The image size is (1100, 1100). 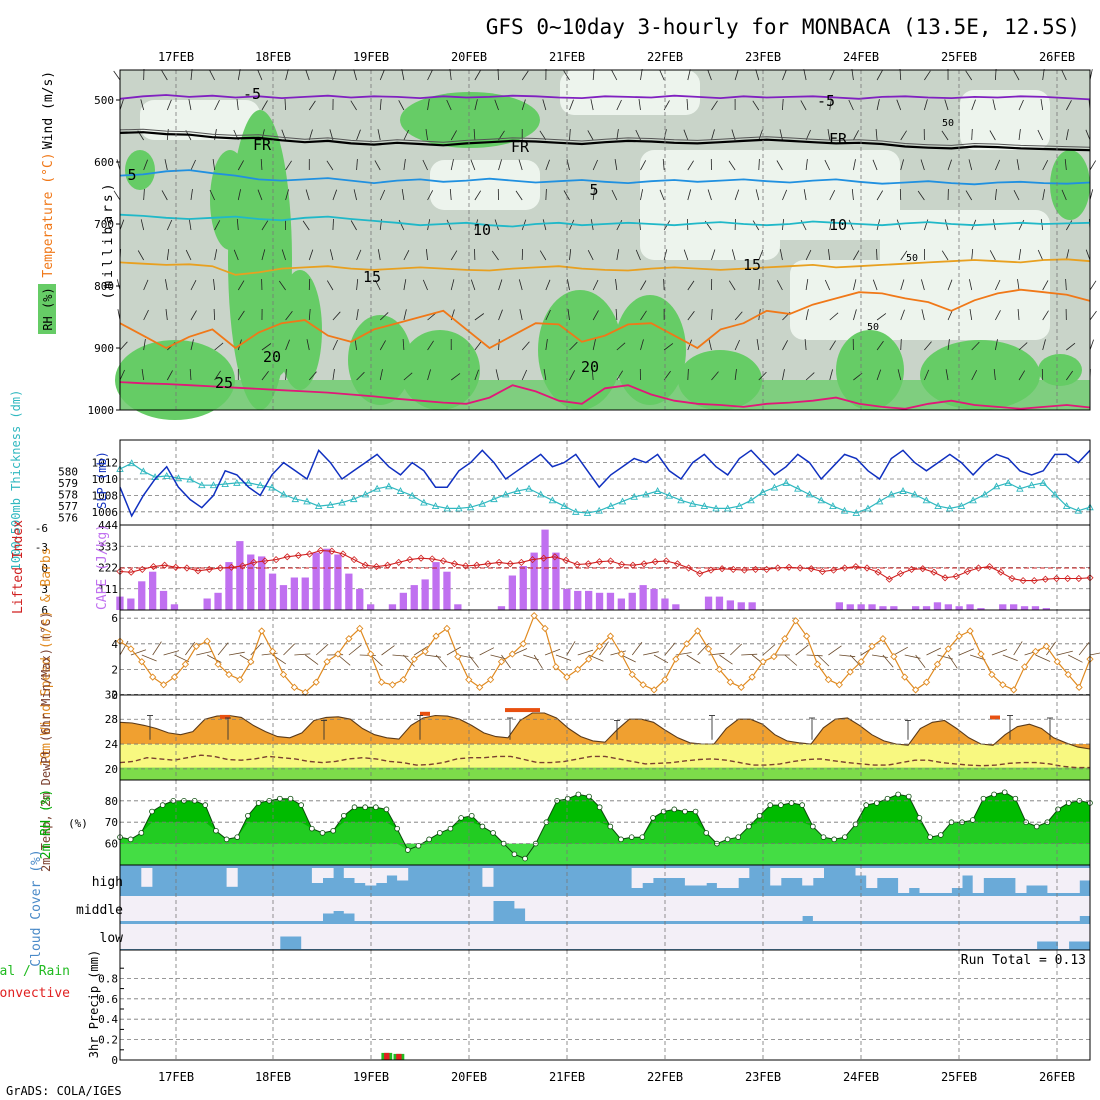 What do you see at coordinates (111, 719) in the screenshot?
I see `temp-tick-label: 28` at bounding box center [111, 719].